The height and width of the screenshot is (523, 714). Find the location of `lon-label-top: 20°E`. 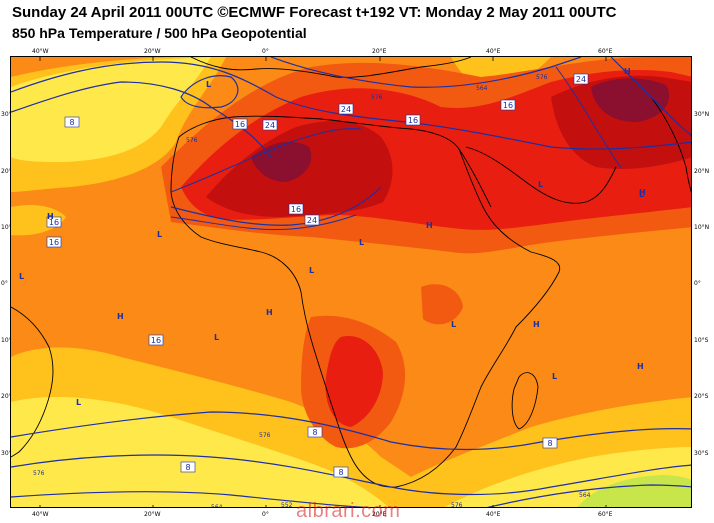

lon-label-top: 20°E is located at coordinates (379, 51).